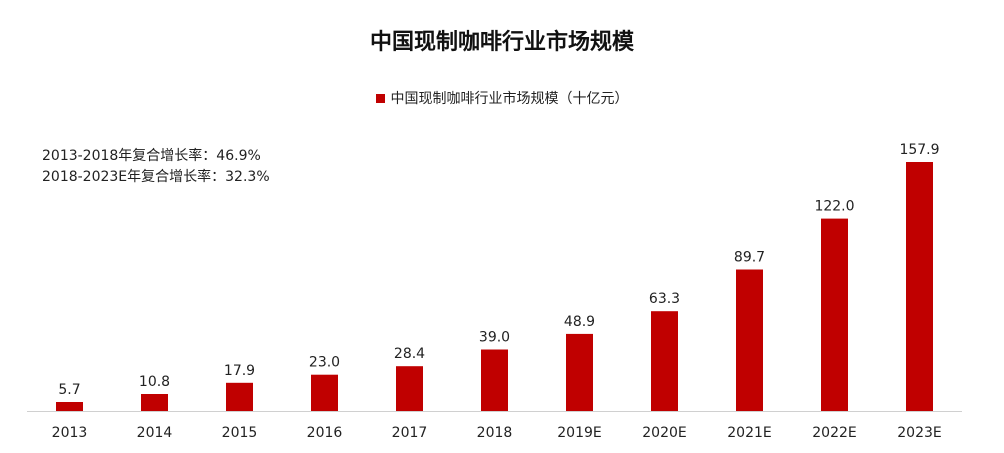 The width and height of the screenshot is (1004, 453). I want to click on data-label-2019E: 48.9, so click(579, 322).